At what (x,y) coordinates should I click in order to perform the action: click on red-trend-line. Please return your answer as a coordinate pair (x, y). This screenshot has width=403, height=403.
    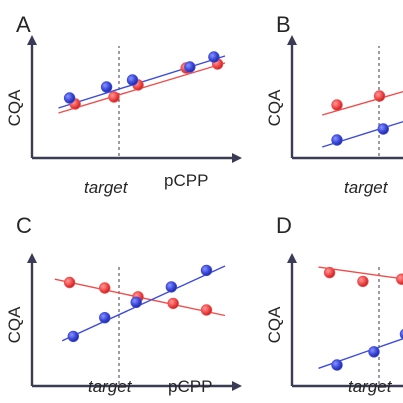
    Looking at the image, I should click on (362, 103).